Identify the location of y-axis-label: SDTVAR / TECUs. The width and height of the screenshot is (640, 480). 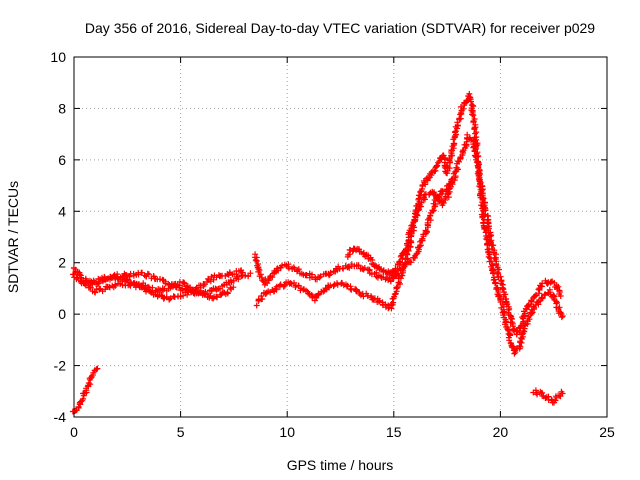
(13, 237).